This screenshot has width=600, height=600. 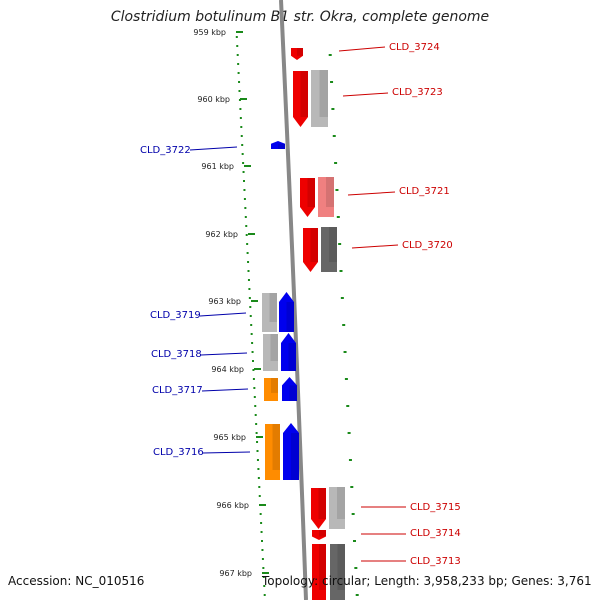 I want to click on gene-label-cld-3719: CLD_3719, so click(x=175, y=315).